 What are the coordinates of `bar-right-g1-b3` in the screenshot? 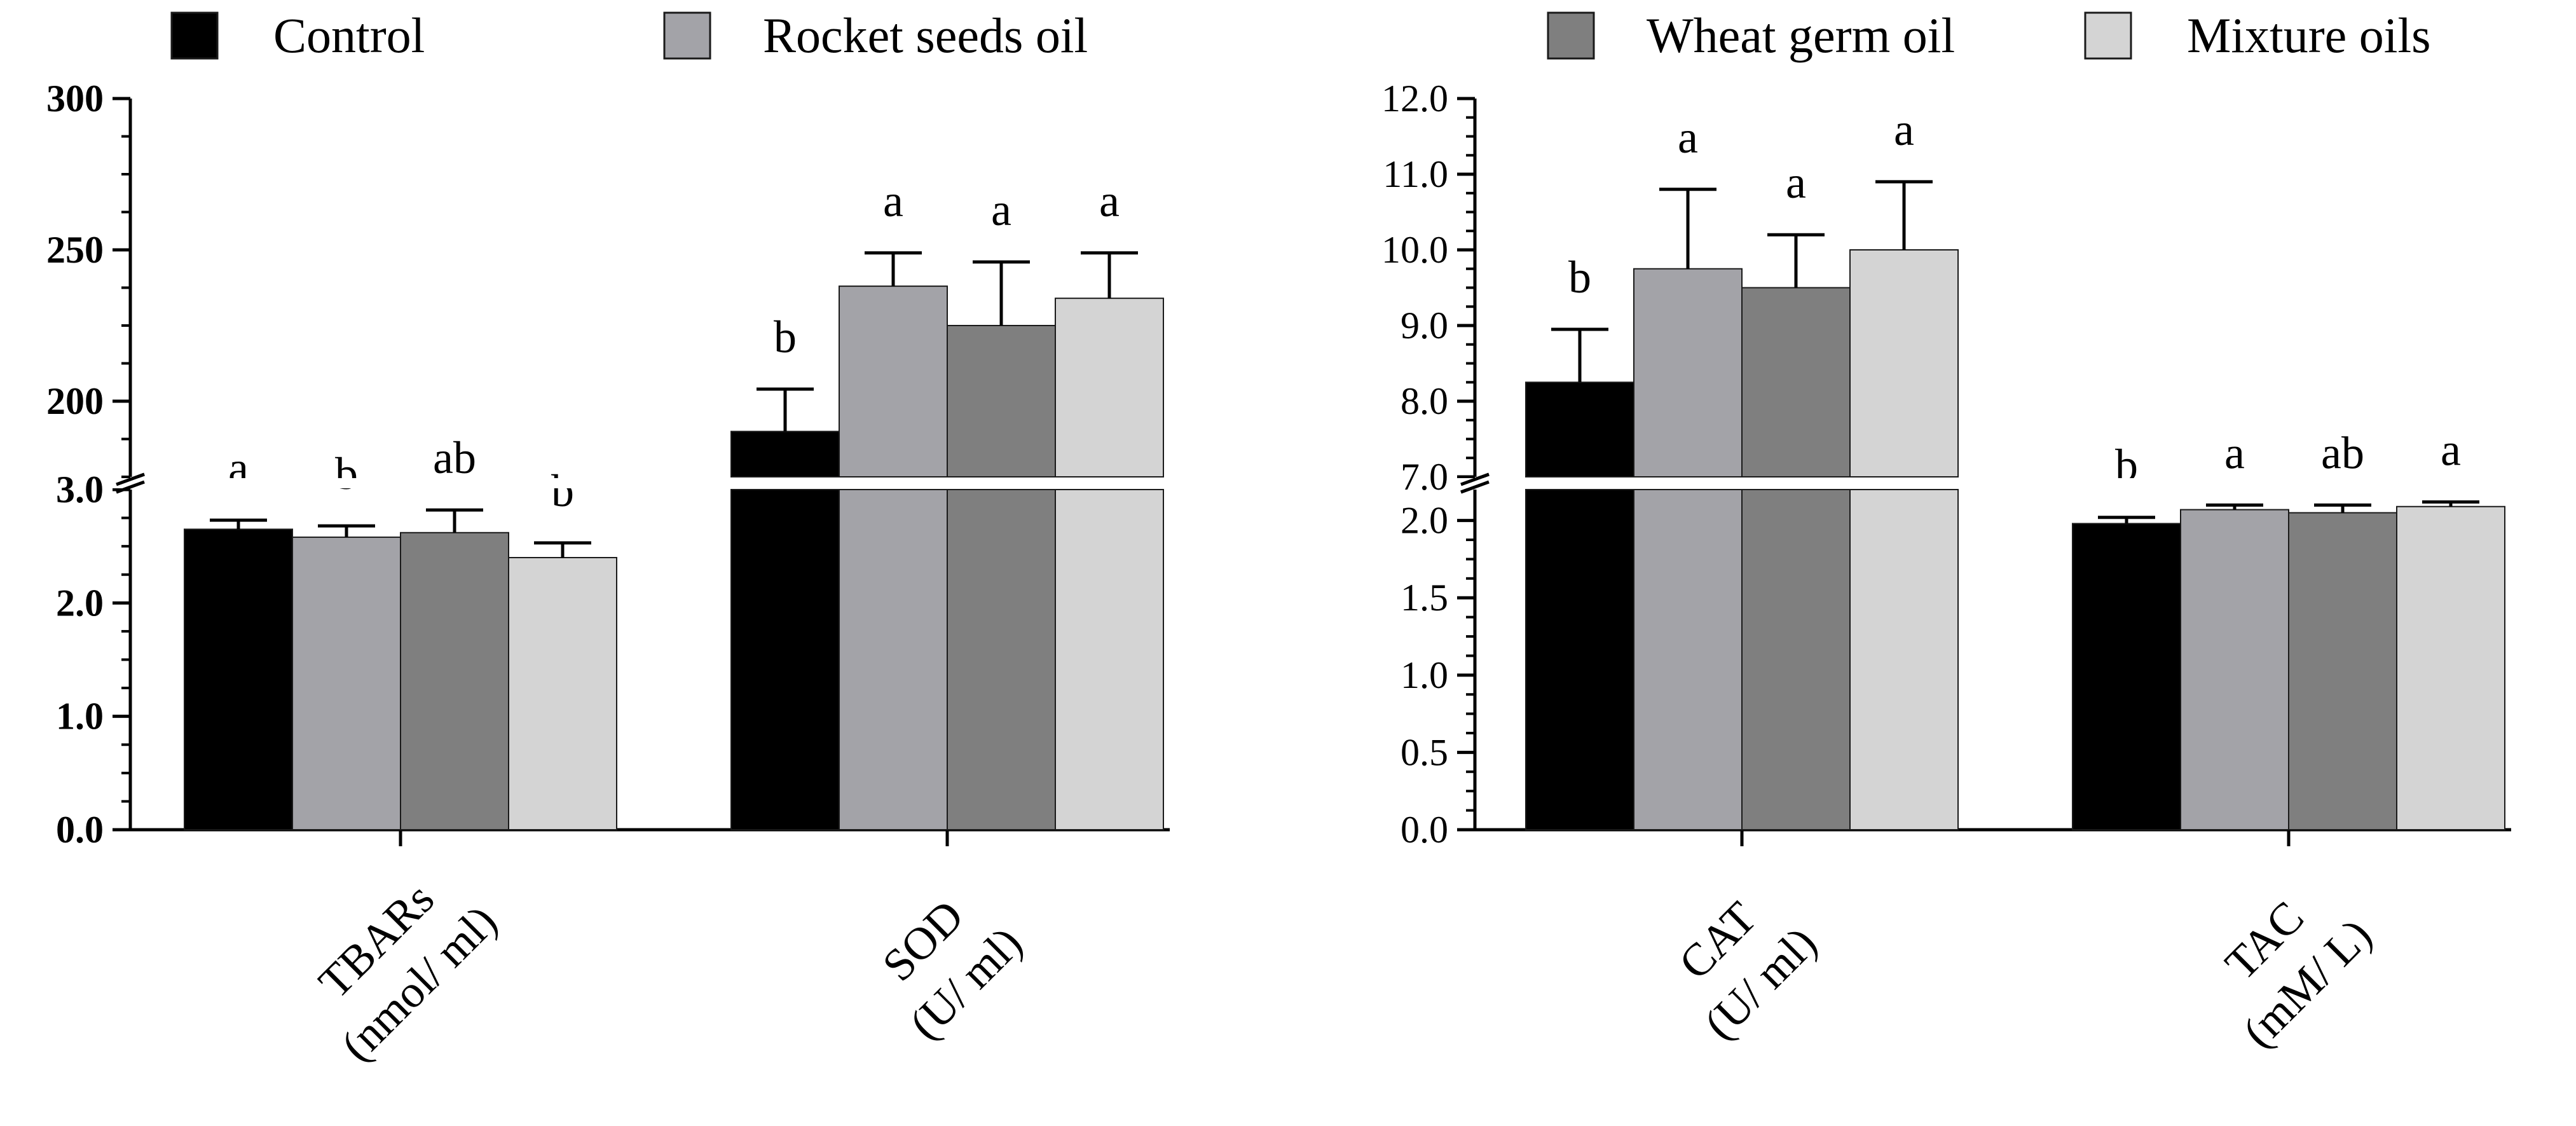 It's located at (2450, 668).